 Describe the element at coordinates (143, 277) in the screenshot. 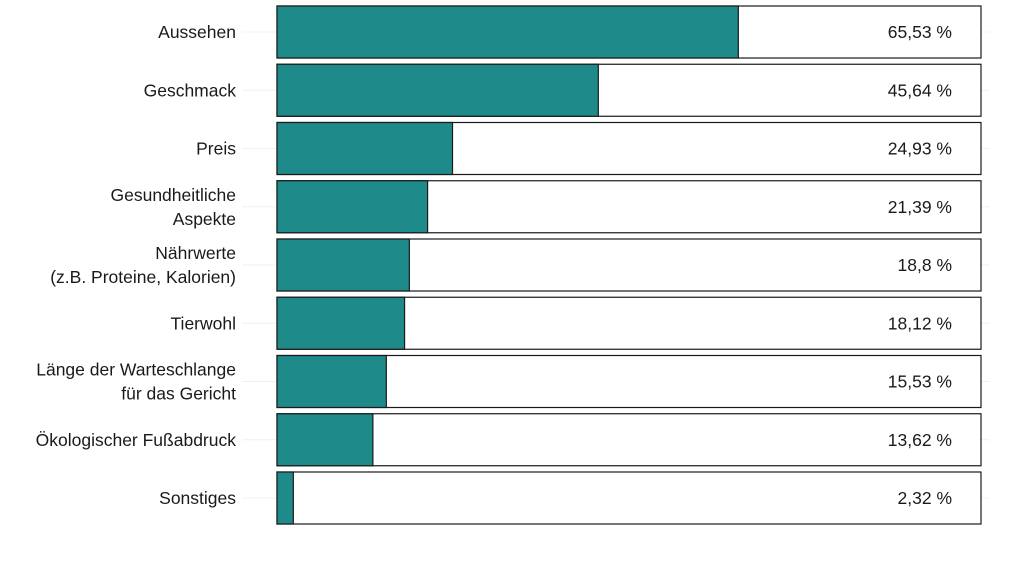

I see `category-label: (z.B. Proteine, Kalorien)` at that location.